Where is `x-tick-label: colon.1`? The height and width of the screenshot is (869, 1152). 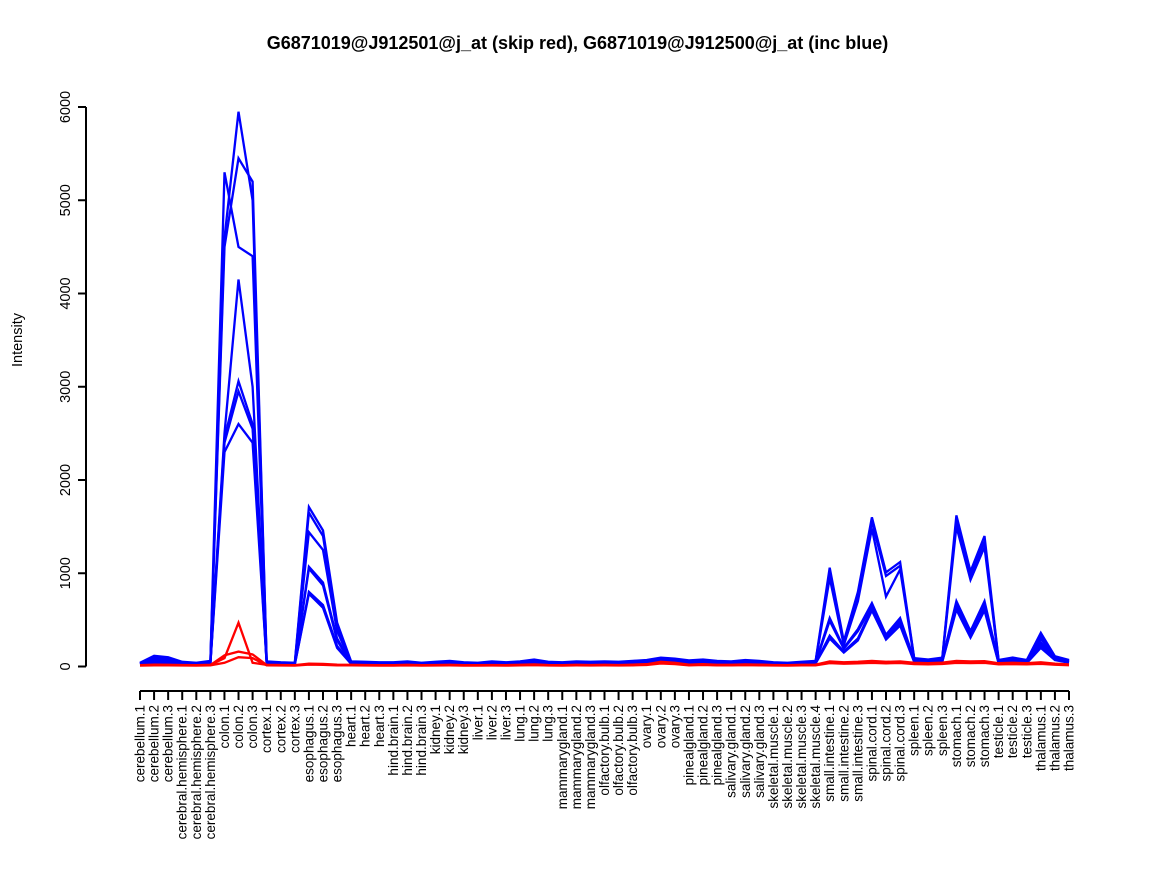
x-tick-label: colon.1 is located at coordinates (224, 727).